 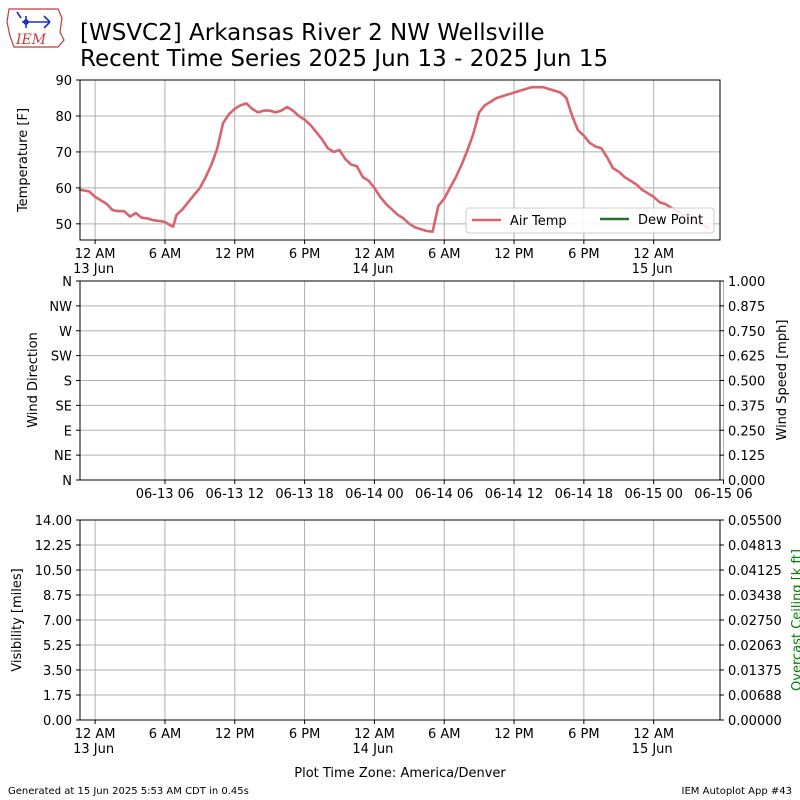 What do you see at coordinates (583, 734) in the screenshot?
I see `visibility-x-tick-label: 6 PM` at bounding box center [583, 734].